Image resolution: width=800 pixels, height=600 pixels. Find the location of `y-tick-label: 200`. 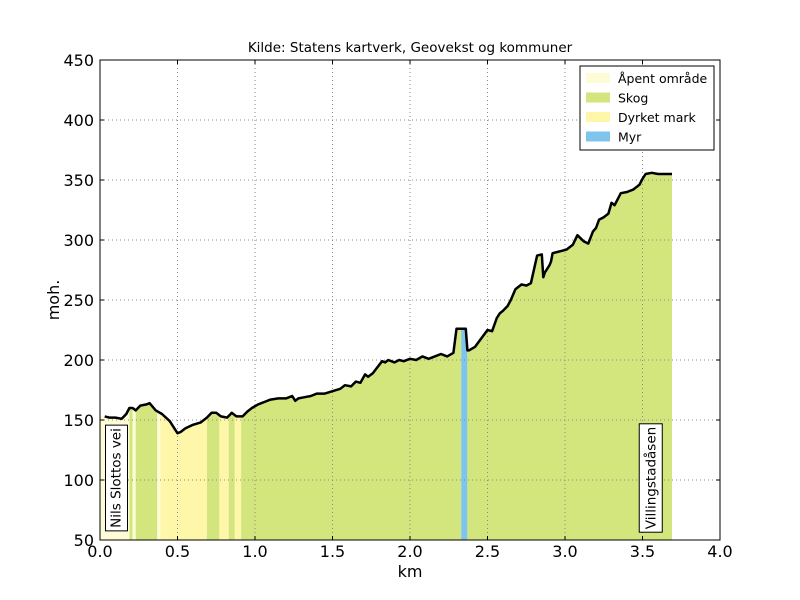

y-tick-label: 200 is located at coordinates (78, 360).